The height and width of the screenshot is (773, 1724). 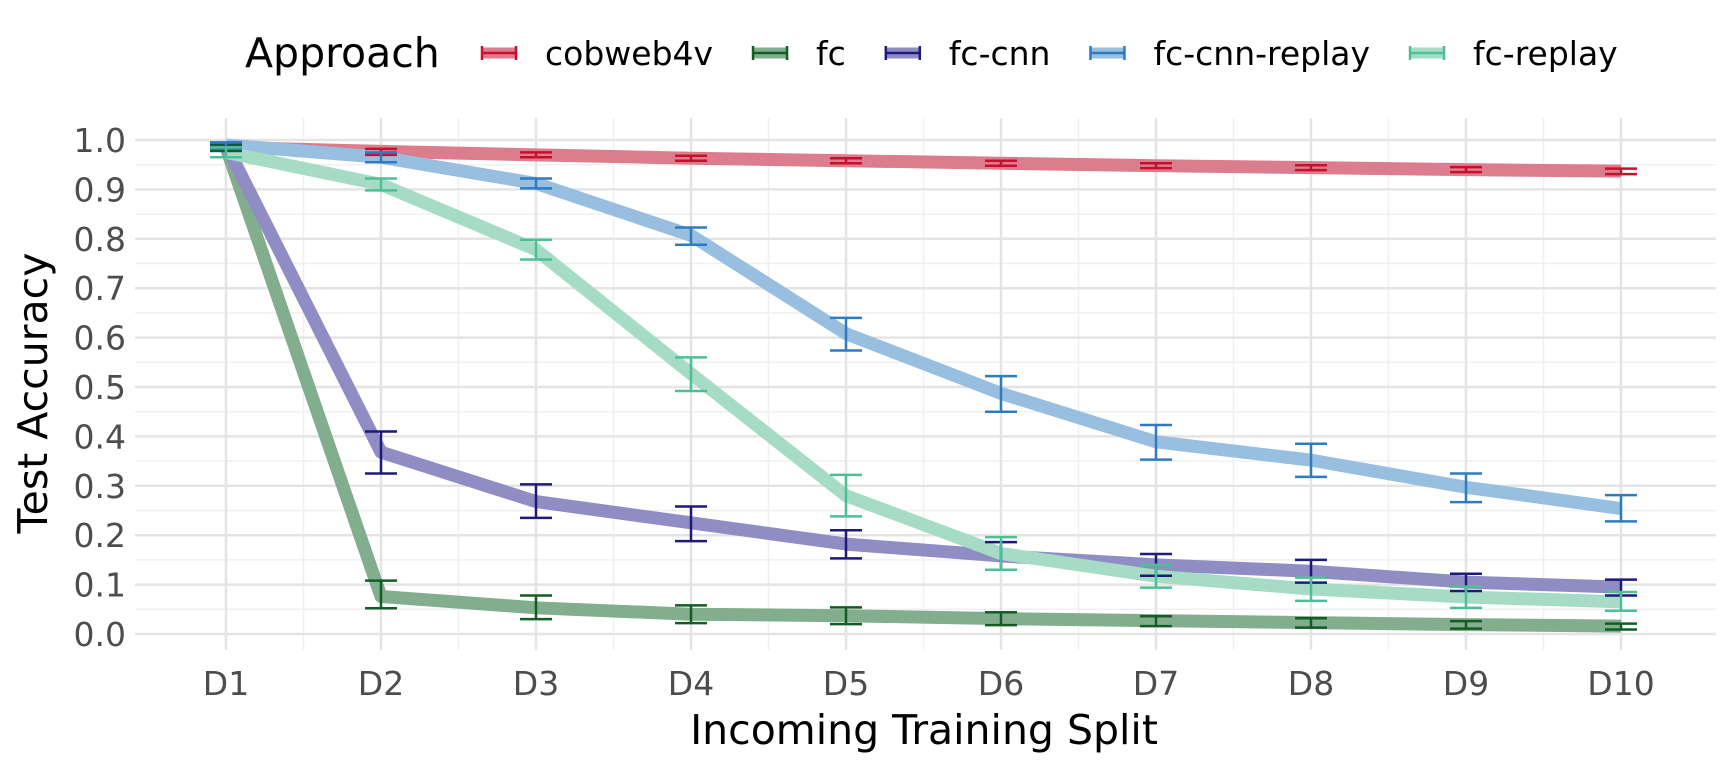 What do you see at coordinates (342, 53) in the screenshot?
I see `legend-title: Approach` at bounding box center [342, 53].